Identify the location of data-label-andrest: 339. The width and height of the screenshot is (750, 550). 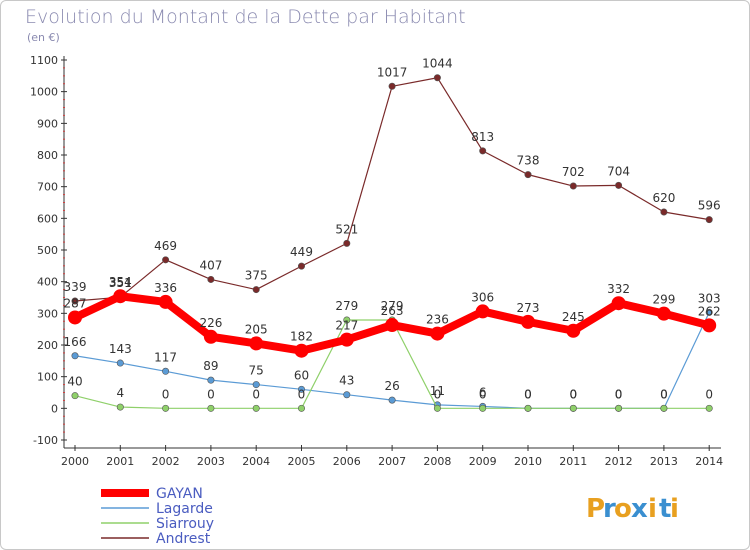
(75, 287).